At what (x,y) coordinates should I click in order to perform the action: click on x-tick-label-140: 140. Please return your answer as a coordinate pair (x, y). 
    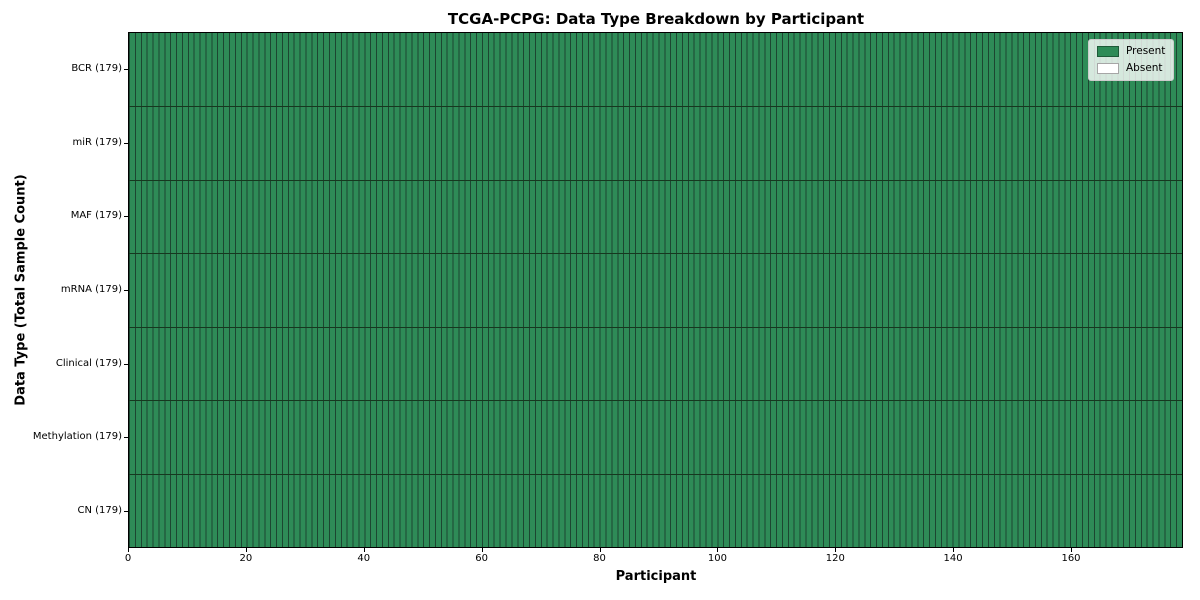
    Looking at the image, I should click on (953, 558).